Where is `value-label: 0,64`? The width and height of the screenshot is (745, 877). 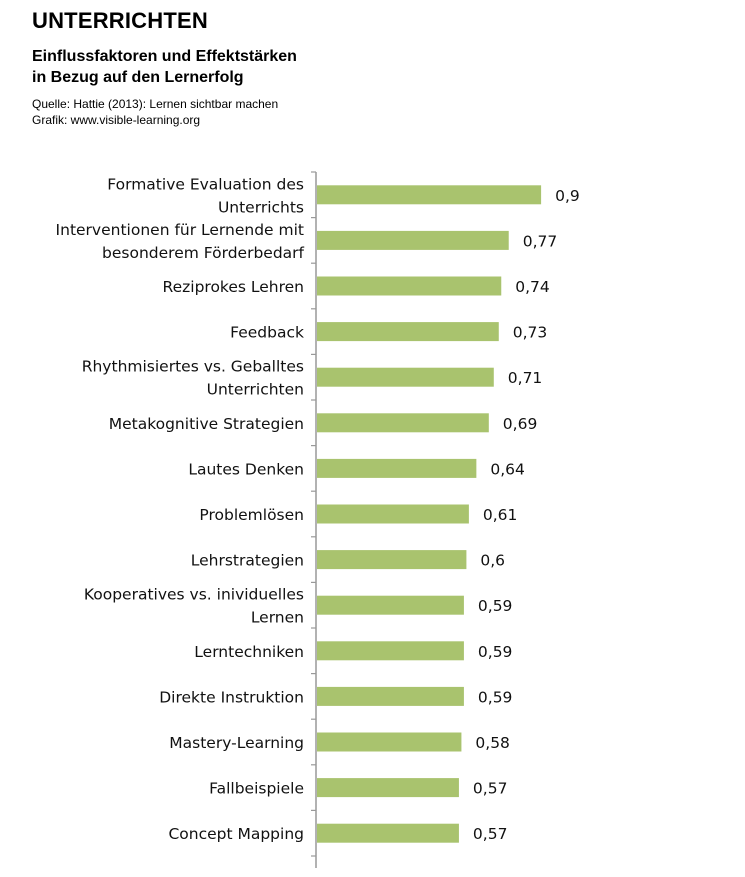
value-label: 0,64 is located at coordinates (507, 469).